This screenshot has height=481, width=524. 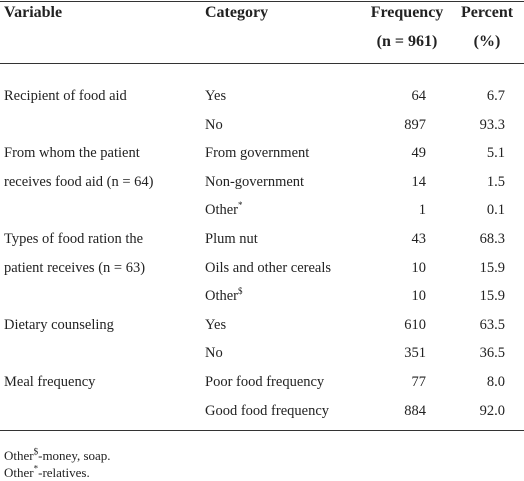 I want to click on category-cell: Plum nut, so click(x=231, y=239).